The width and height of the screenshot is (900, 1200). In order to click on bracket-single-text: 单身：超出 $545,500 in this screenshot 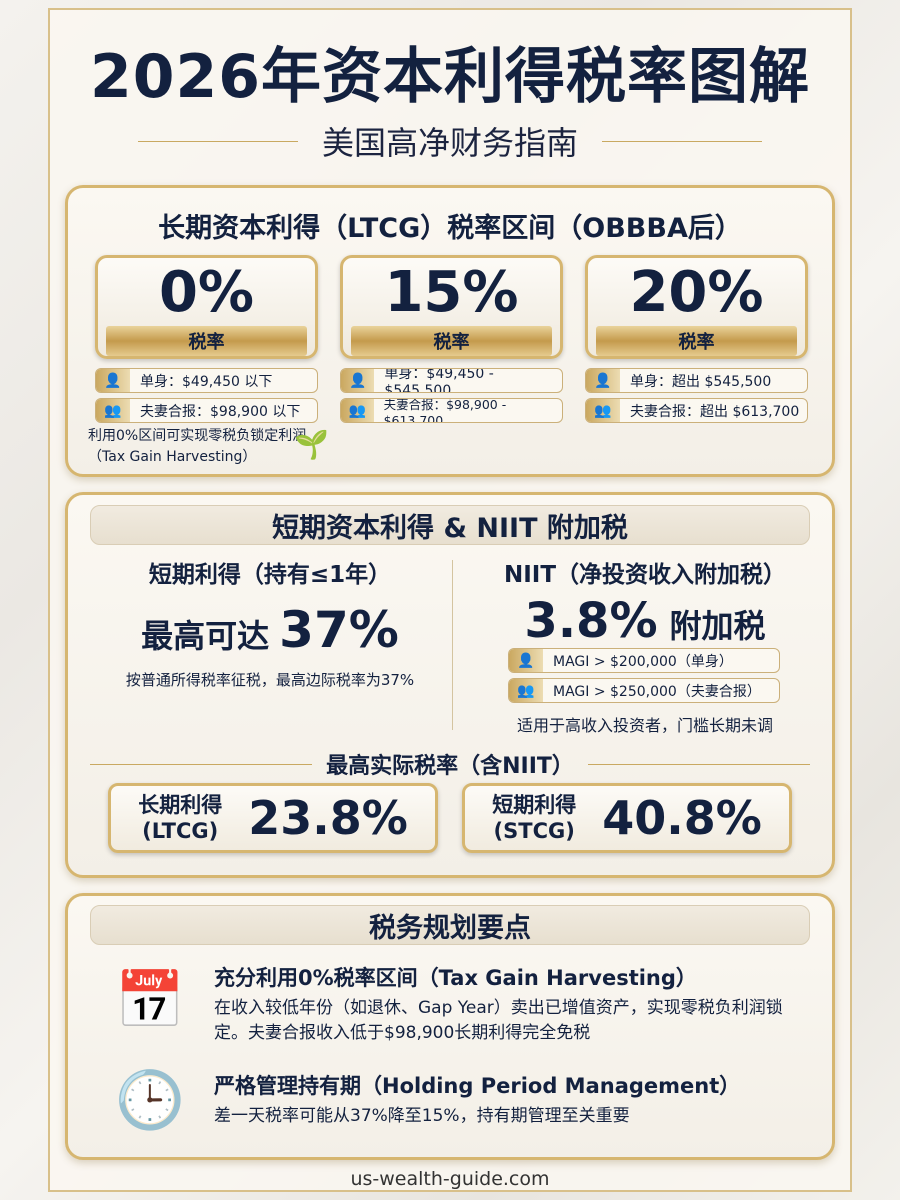, I will do `click(701, 381)`.